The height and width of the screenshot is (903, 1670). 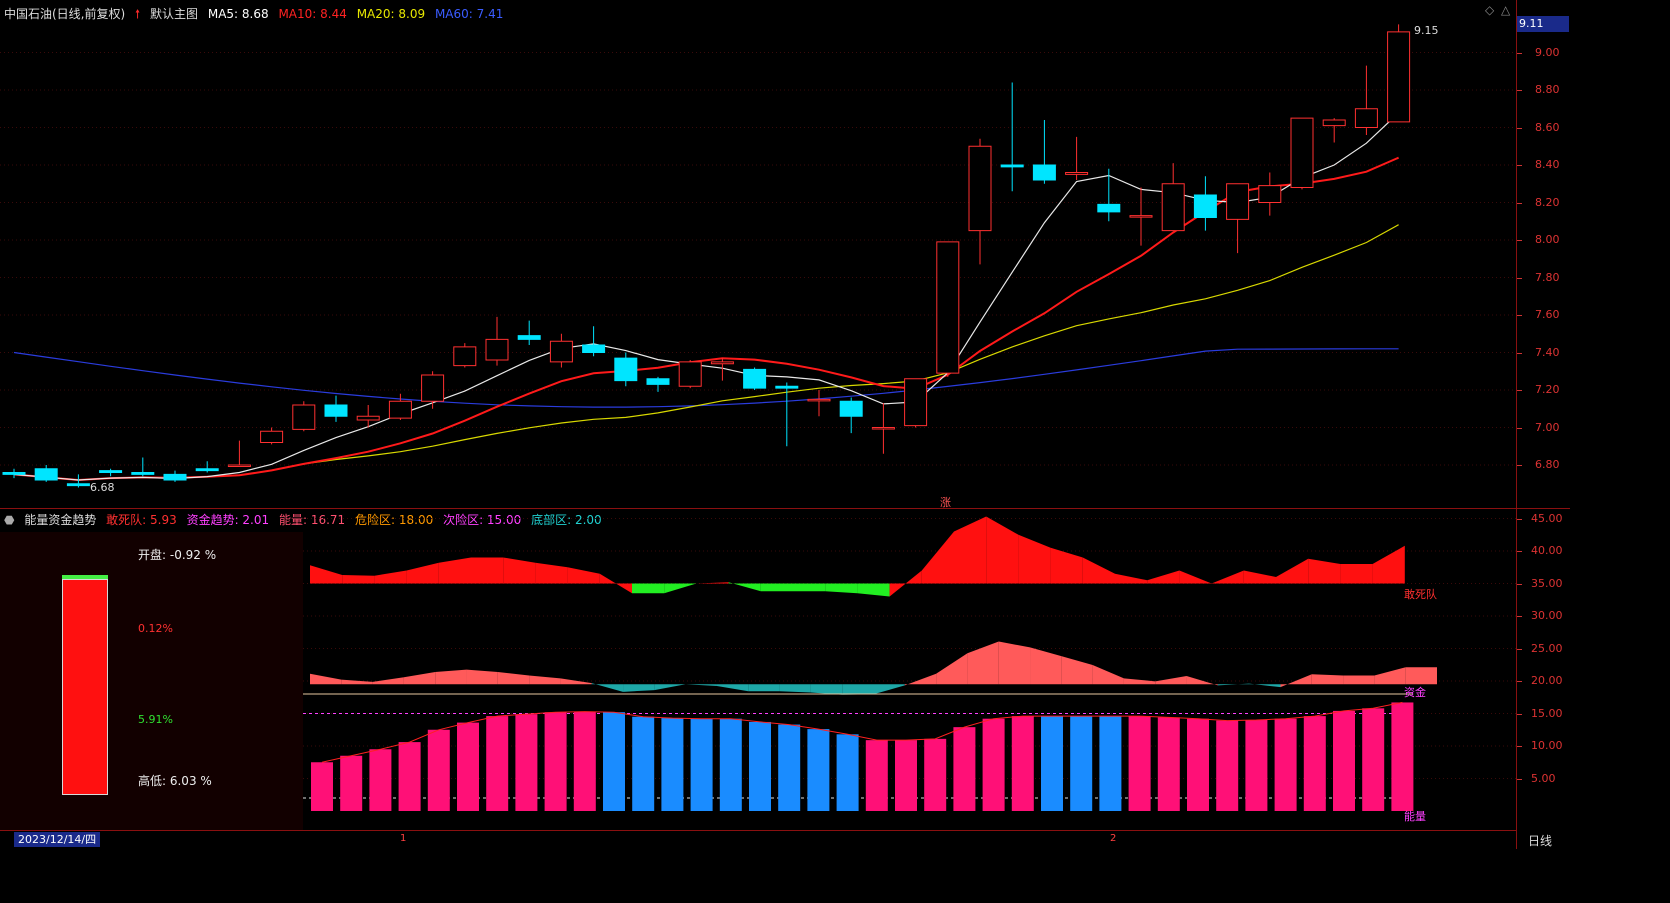 I want to click on diamond-icon: ◇, so click(x=1490, y=10).